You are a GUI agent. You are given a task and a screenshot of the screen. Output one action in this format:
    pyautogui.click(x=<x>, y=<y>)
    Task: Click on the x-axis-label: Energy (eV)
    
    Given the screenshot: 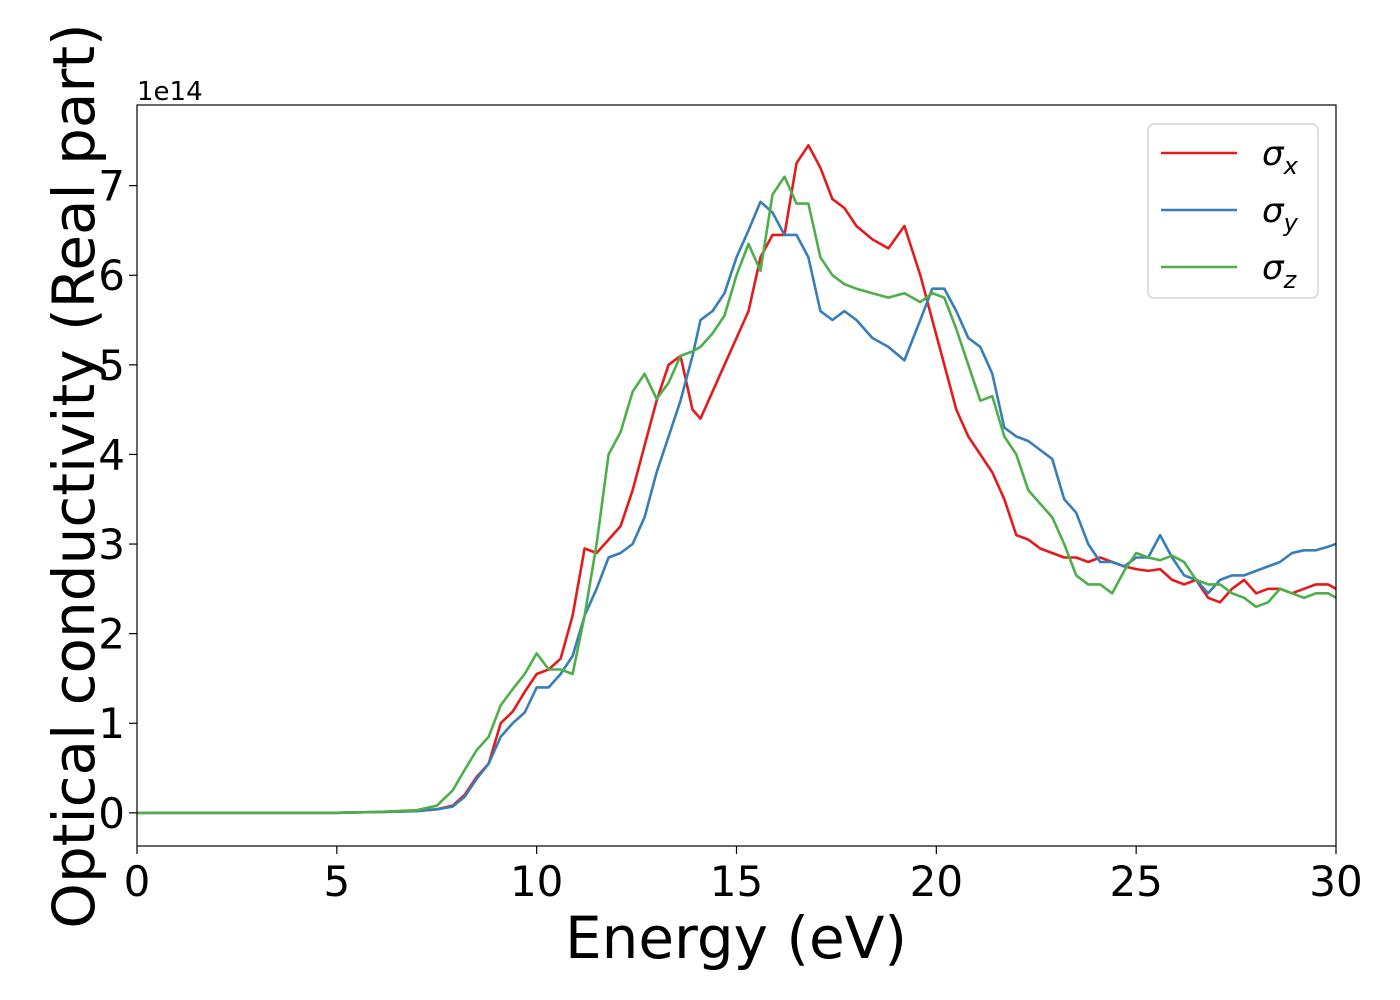 What is the action you would take?
    pyautogui.click(x=736, y=938)
    